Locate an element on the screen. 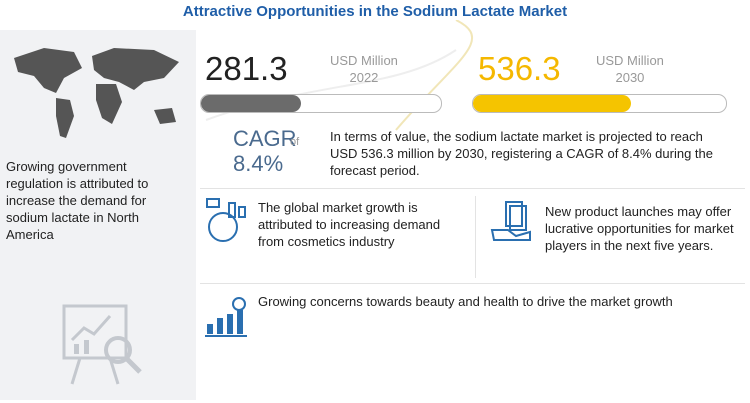 This screenshot has height=403, width=750. unit-2022: USD Million 2022 is located at coordinates (364, 69).